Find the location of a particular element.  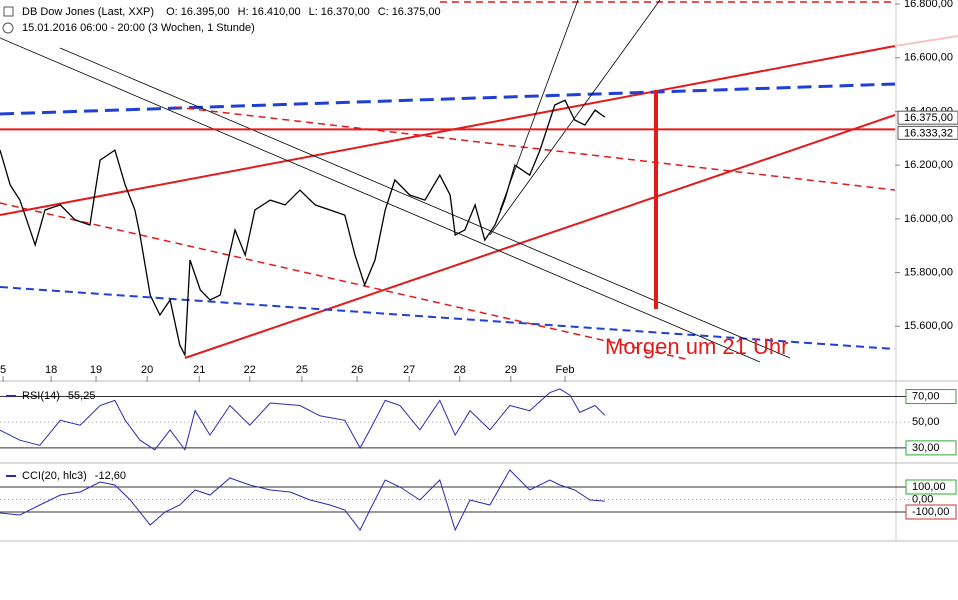

panel-title: CCI(20, hlc3) is located at coordinates (54, 476).